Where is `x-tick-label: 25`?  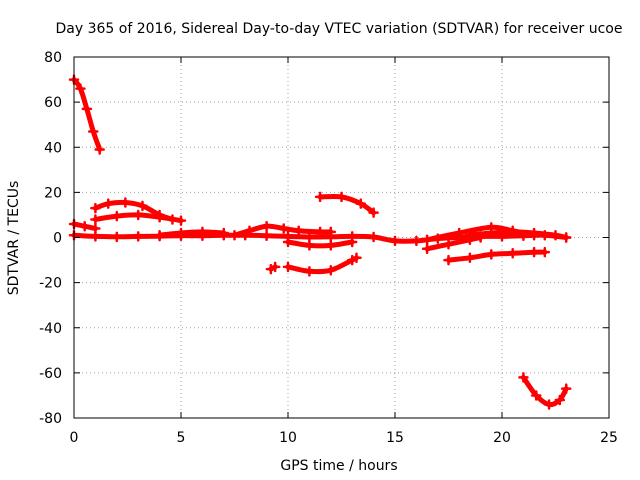
x-tick-label: 25 is located at coordinates (609, 438).